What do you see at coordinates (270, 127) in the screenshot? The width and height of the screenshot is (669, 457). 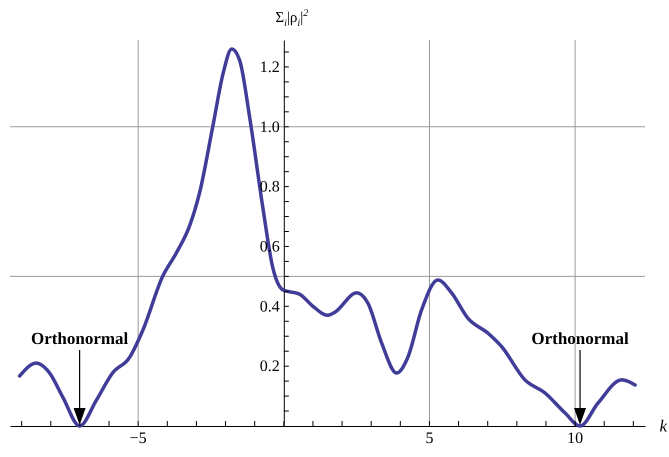 I see `y-tick-label: 1.0` at bounding box center [270, 127].